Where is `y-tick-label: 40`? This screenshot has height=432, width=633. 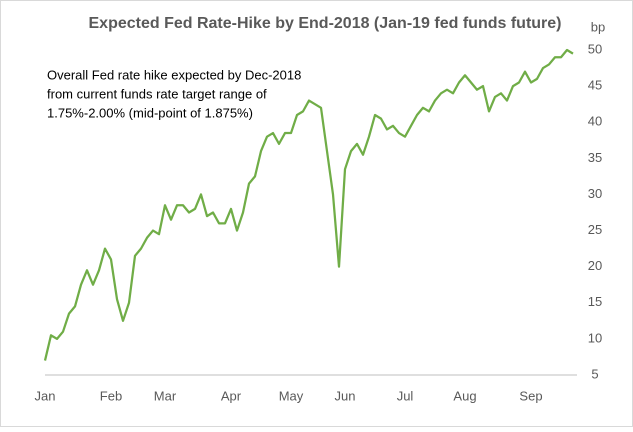
y-tick-label: 40 is located at coordinates (595, 121).